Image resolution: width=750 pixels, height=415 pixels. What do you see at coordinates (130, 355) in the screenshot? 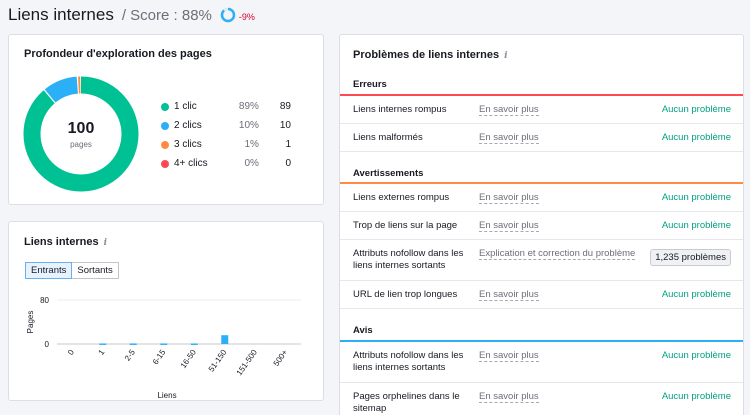
I see `x-tick-label: 2-5` at bounding box center [130, 355].